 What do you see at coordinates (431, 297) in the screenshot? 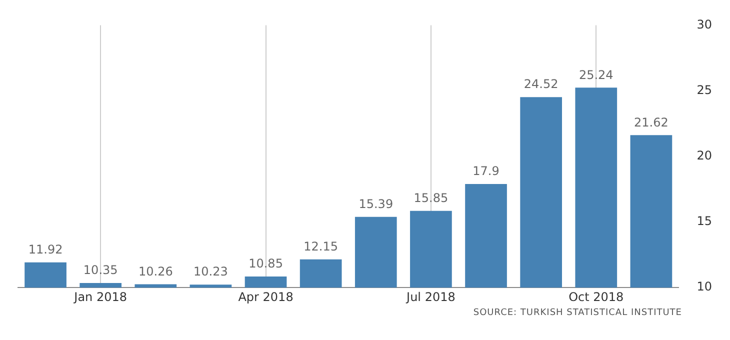
I see `x-tick-label: Jul 2018` at bounding box center [431, 297].